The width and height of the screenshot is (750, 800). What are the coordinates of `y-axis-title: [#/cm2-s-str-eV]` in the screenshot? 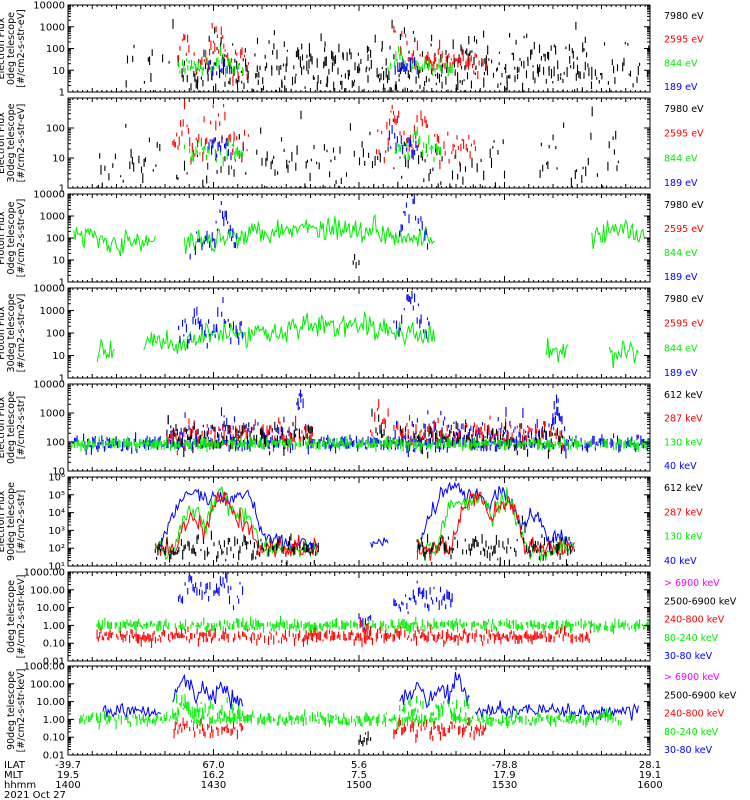 It's located at (21, 48).